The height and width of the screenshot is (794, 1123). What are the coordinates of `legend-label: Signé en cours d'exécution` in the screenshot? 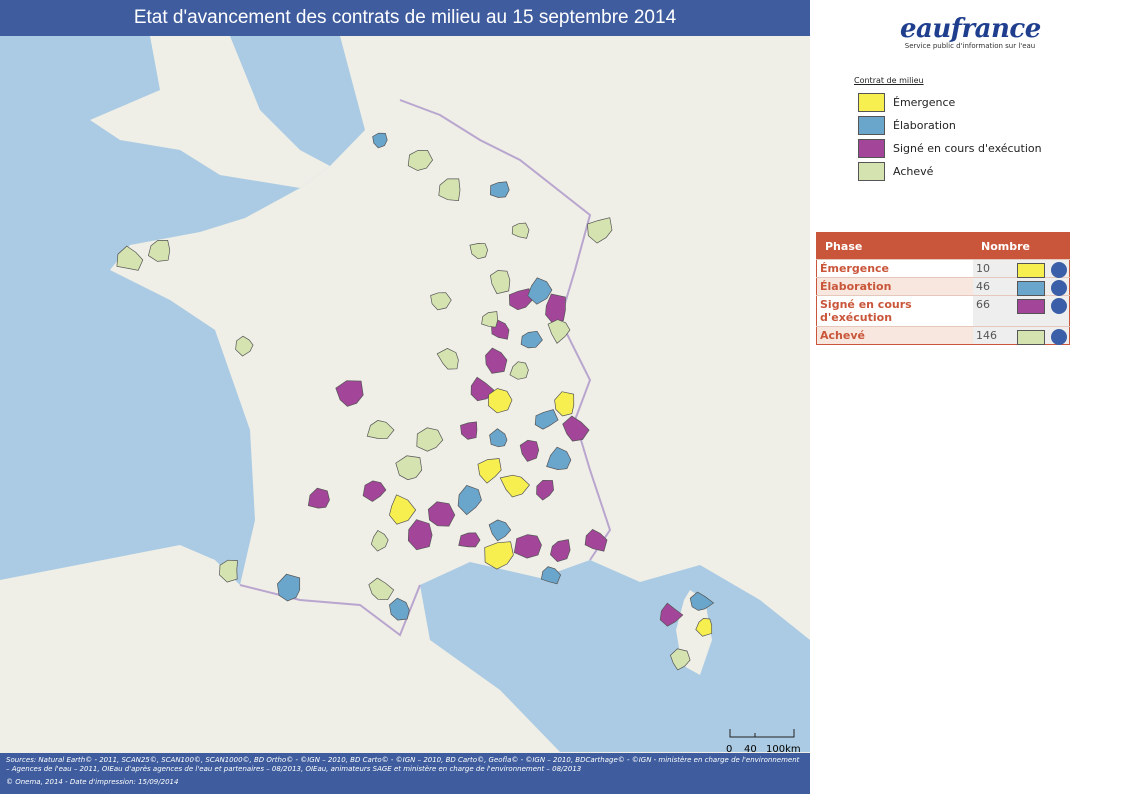 It's located at (967, 148).